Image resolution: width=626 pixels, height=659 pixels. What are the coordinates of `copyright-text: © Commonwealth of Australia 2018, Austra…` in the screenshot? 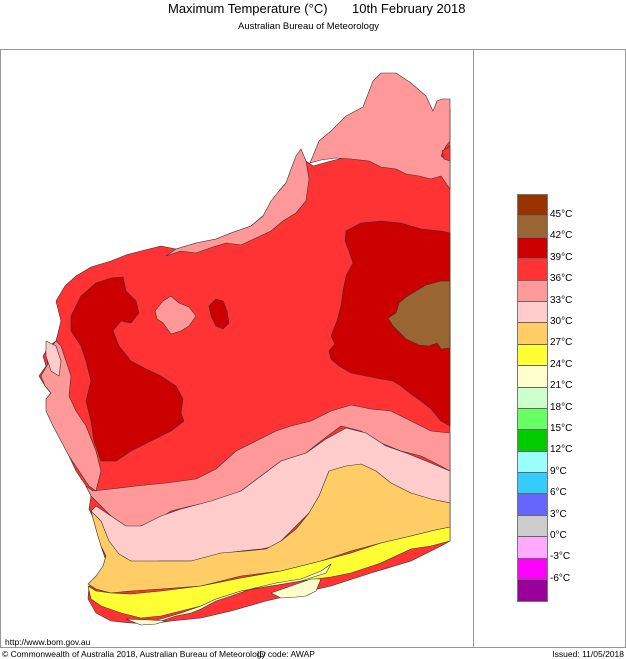 It's located at (134, 654).